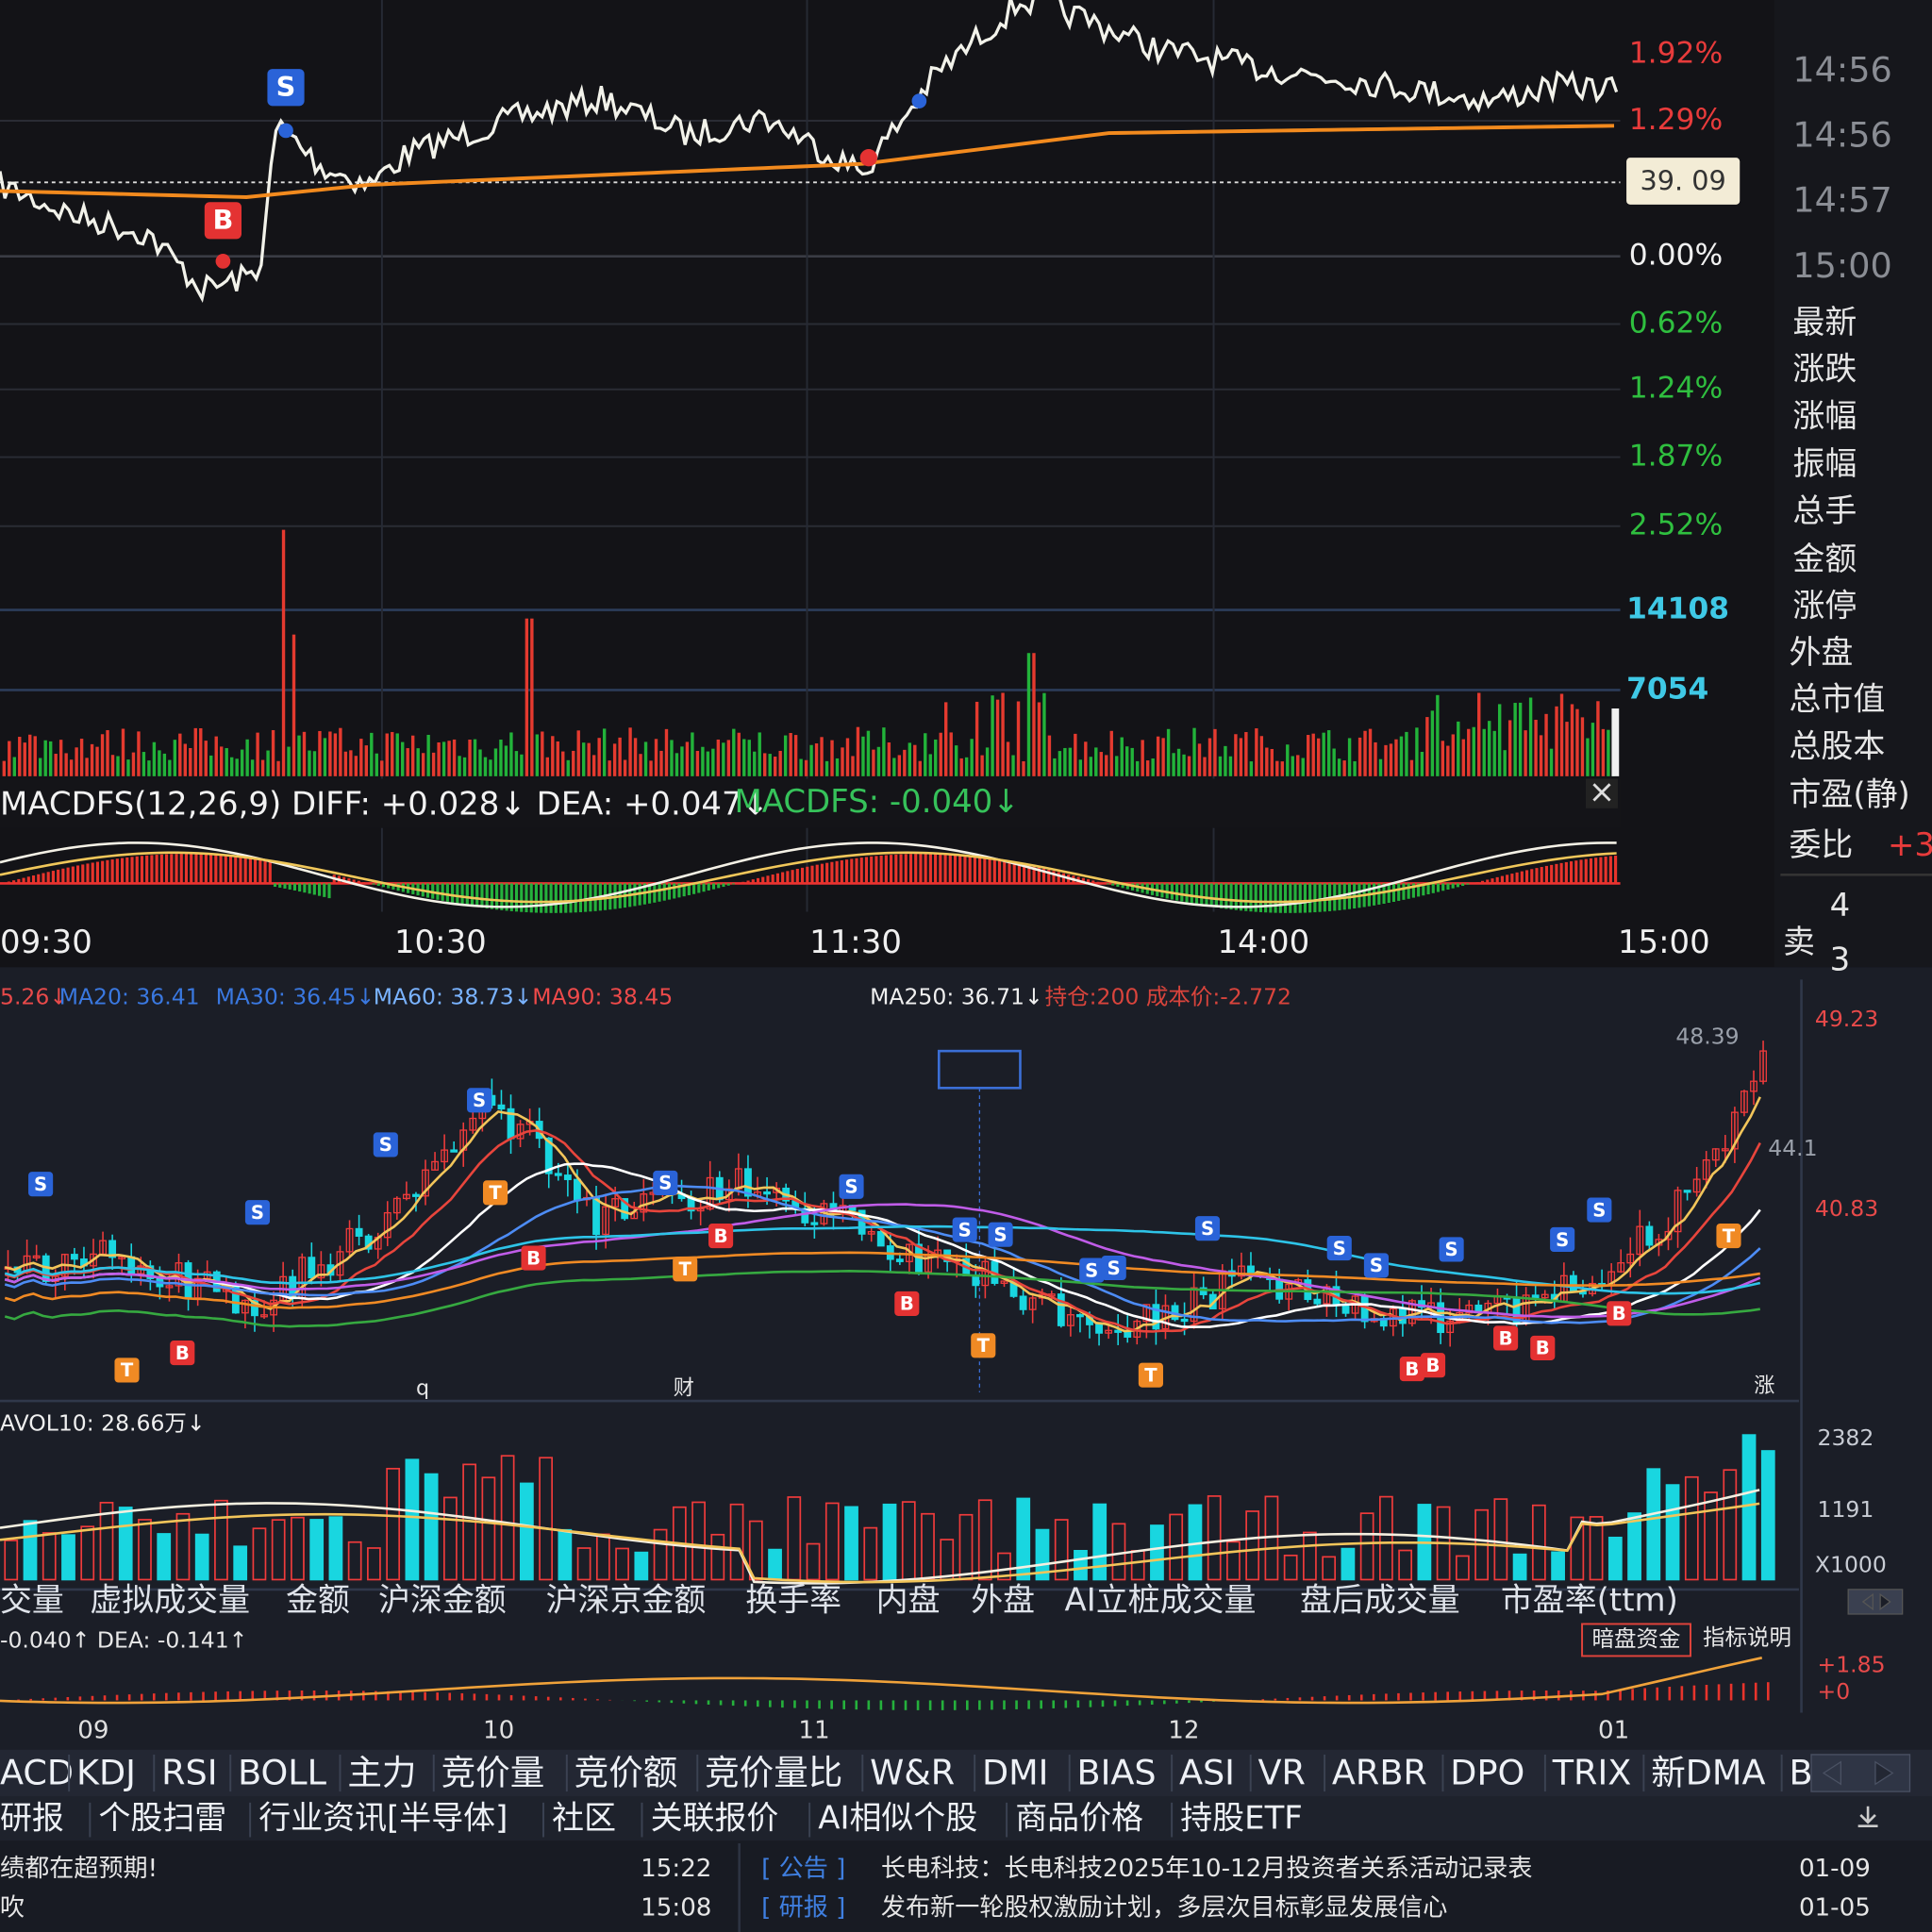  What do you see at coordinates (383, 1819) in the screenshot?
I see `info-tab: 行业资讯[半导体]` at bounding box center [383, 1819].